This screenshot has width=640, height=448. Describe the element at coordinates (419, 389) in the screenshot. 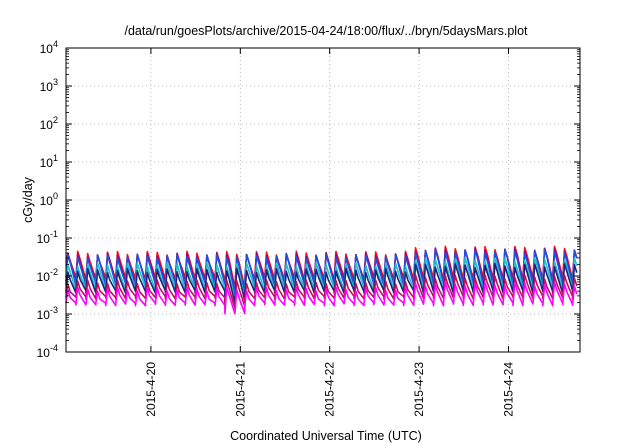

I see `x-tick-label: 2015-4-23` at that location.